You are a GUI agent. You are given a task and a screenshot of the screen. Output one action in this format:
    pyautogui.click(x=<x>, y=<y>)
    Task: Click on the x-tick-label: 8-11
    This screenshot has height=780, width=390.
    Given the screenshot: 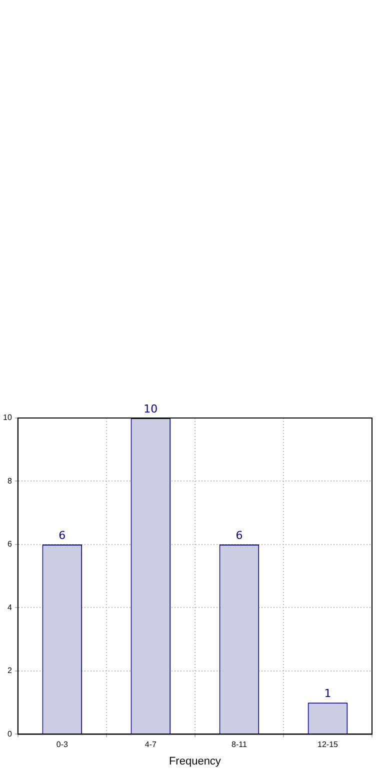 What is the action you would take?
    pyautogui.click(x=240, y=745)
    